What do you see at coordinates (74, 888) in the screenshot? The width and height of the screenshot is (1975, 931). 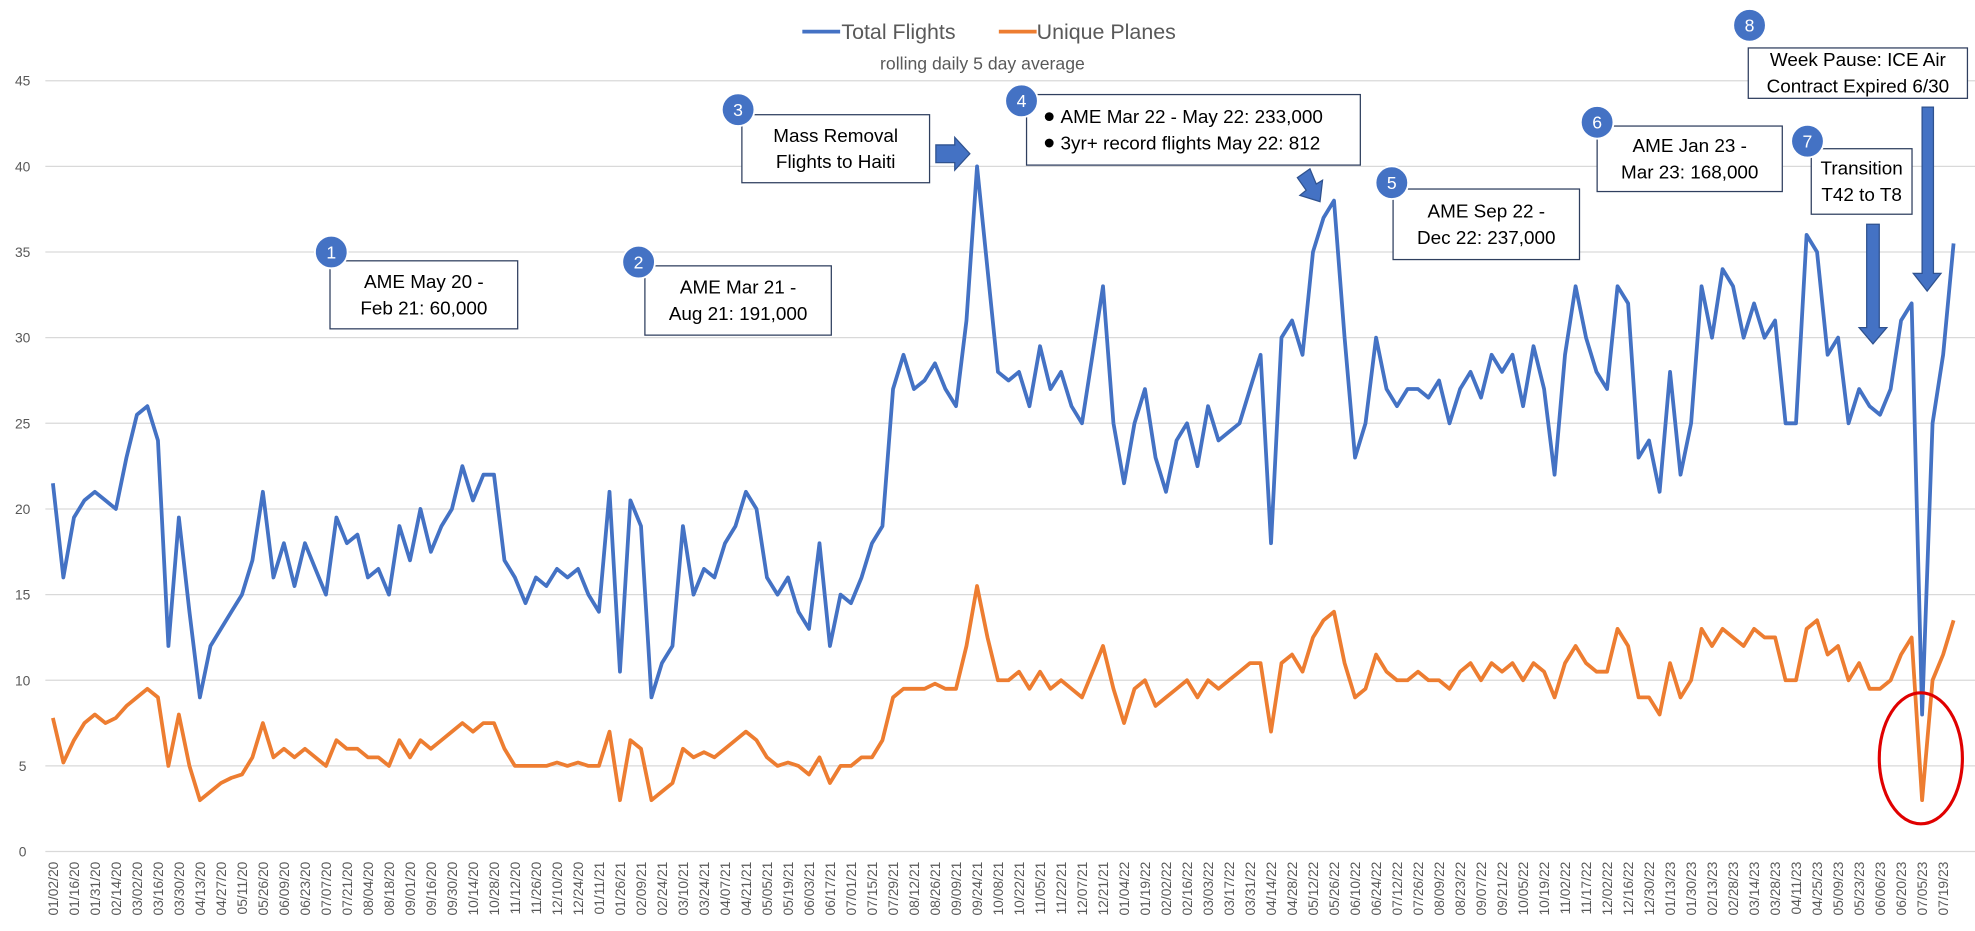 I see `x-tick-label: 01/16/20` at bounding box center [74, 888].